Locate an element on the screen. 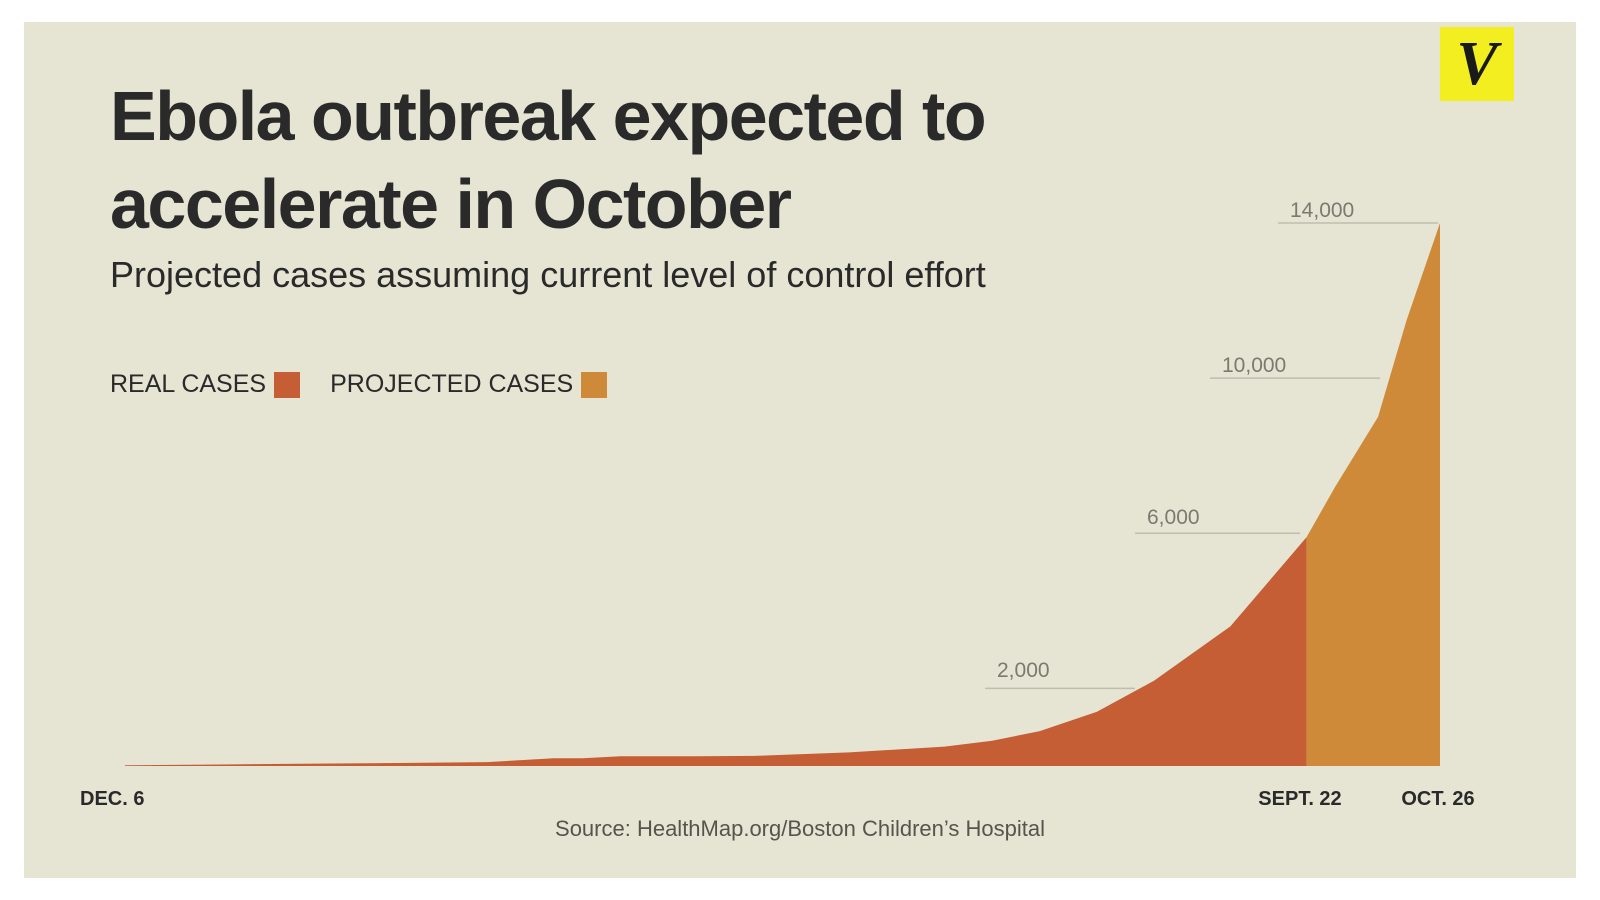 The width and height of the screenshot is (1600, 900). reference-label-2000: 2,000 is located at coordinates (1023, 670).